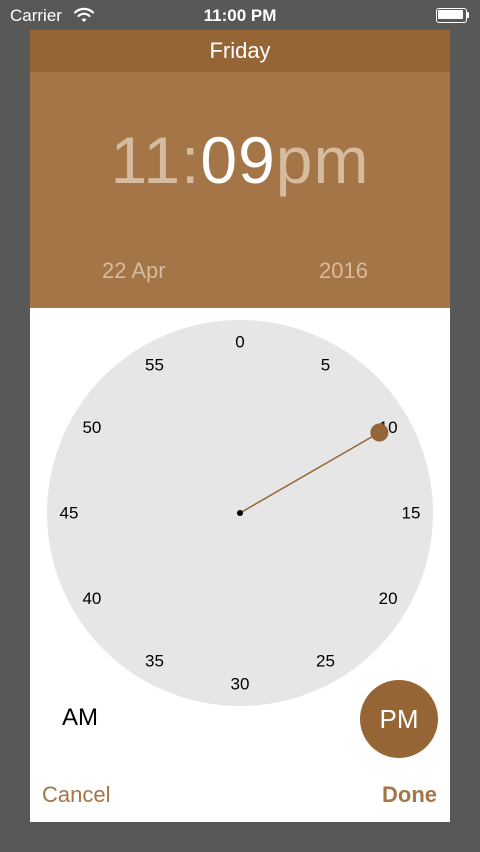  I want to click on carrier-label: Carrier, so click(36, 15).